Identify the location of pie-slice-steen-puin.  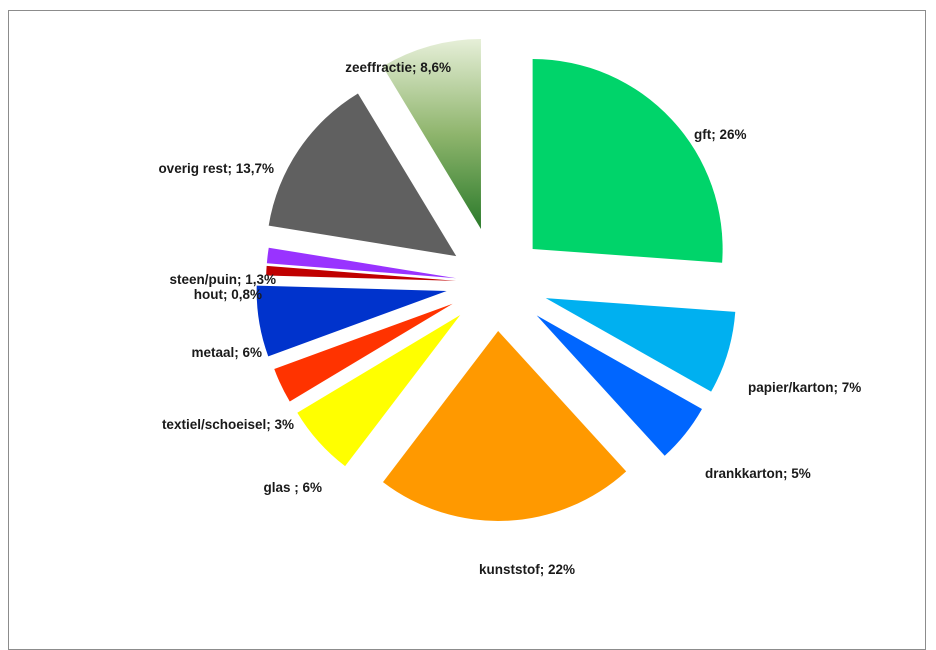
(361, 263).